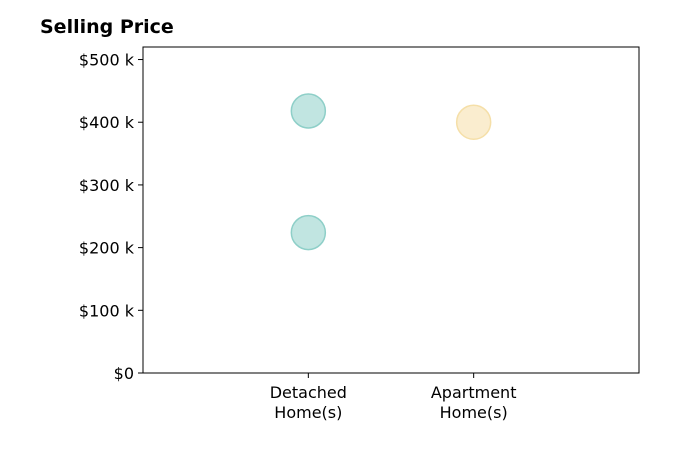  I want to click on chart-title: Selling Price, so click(107, 27).